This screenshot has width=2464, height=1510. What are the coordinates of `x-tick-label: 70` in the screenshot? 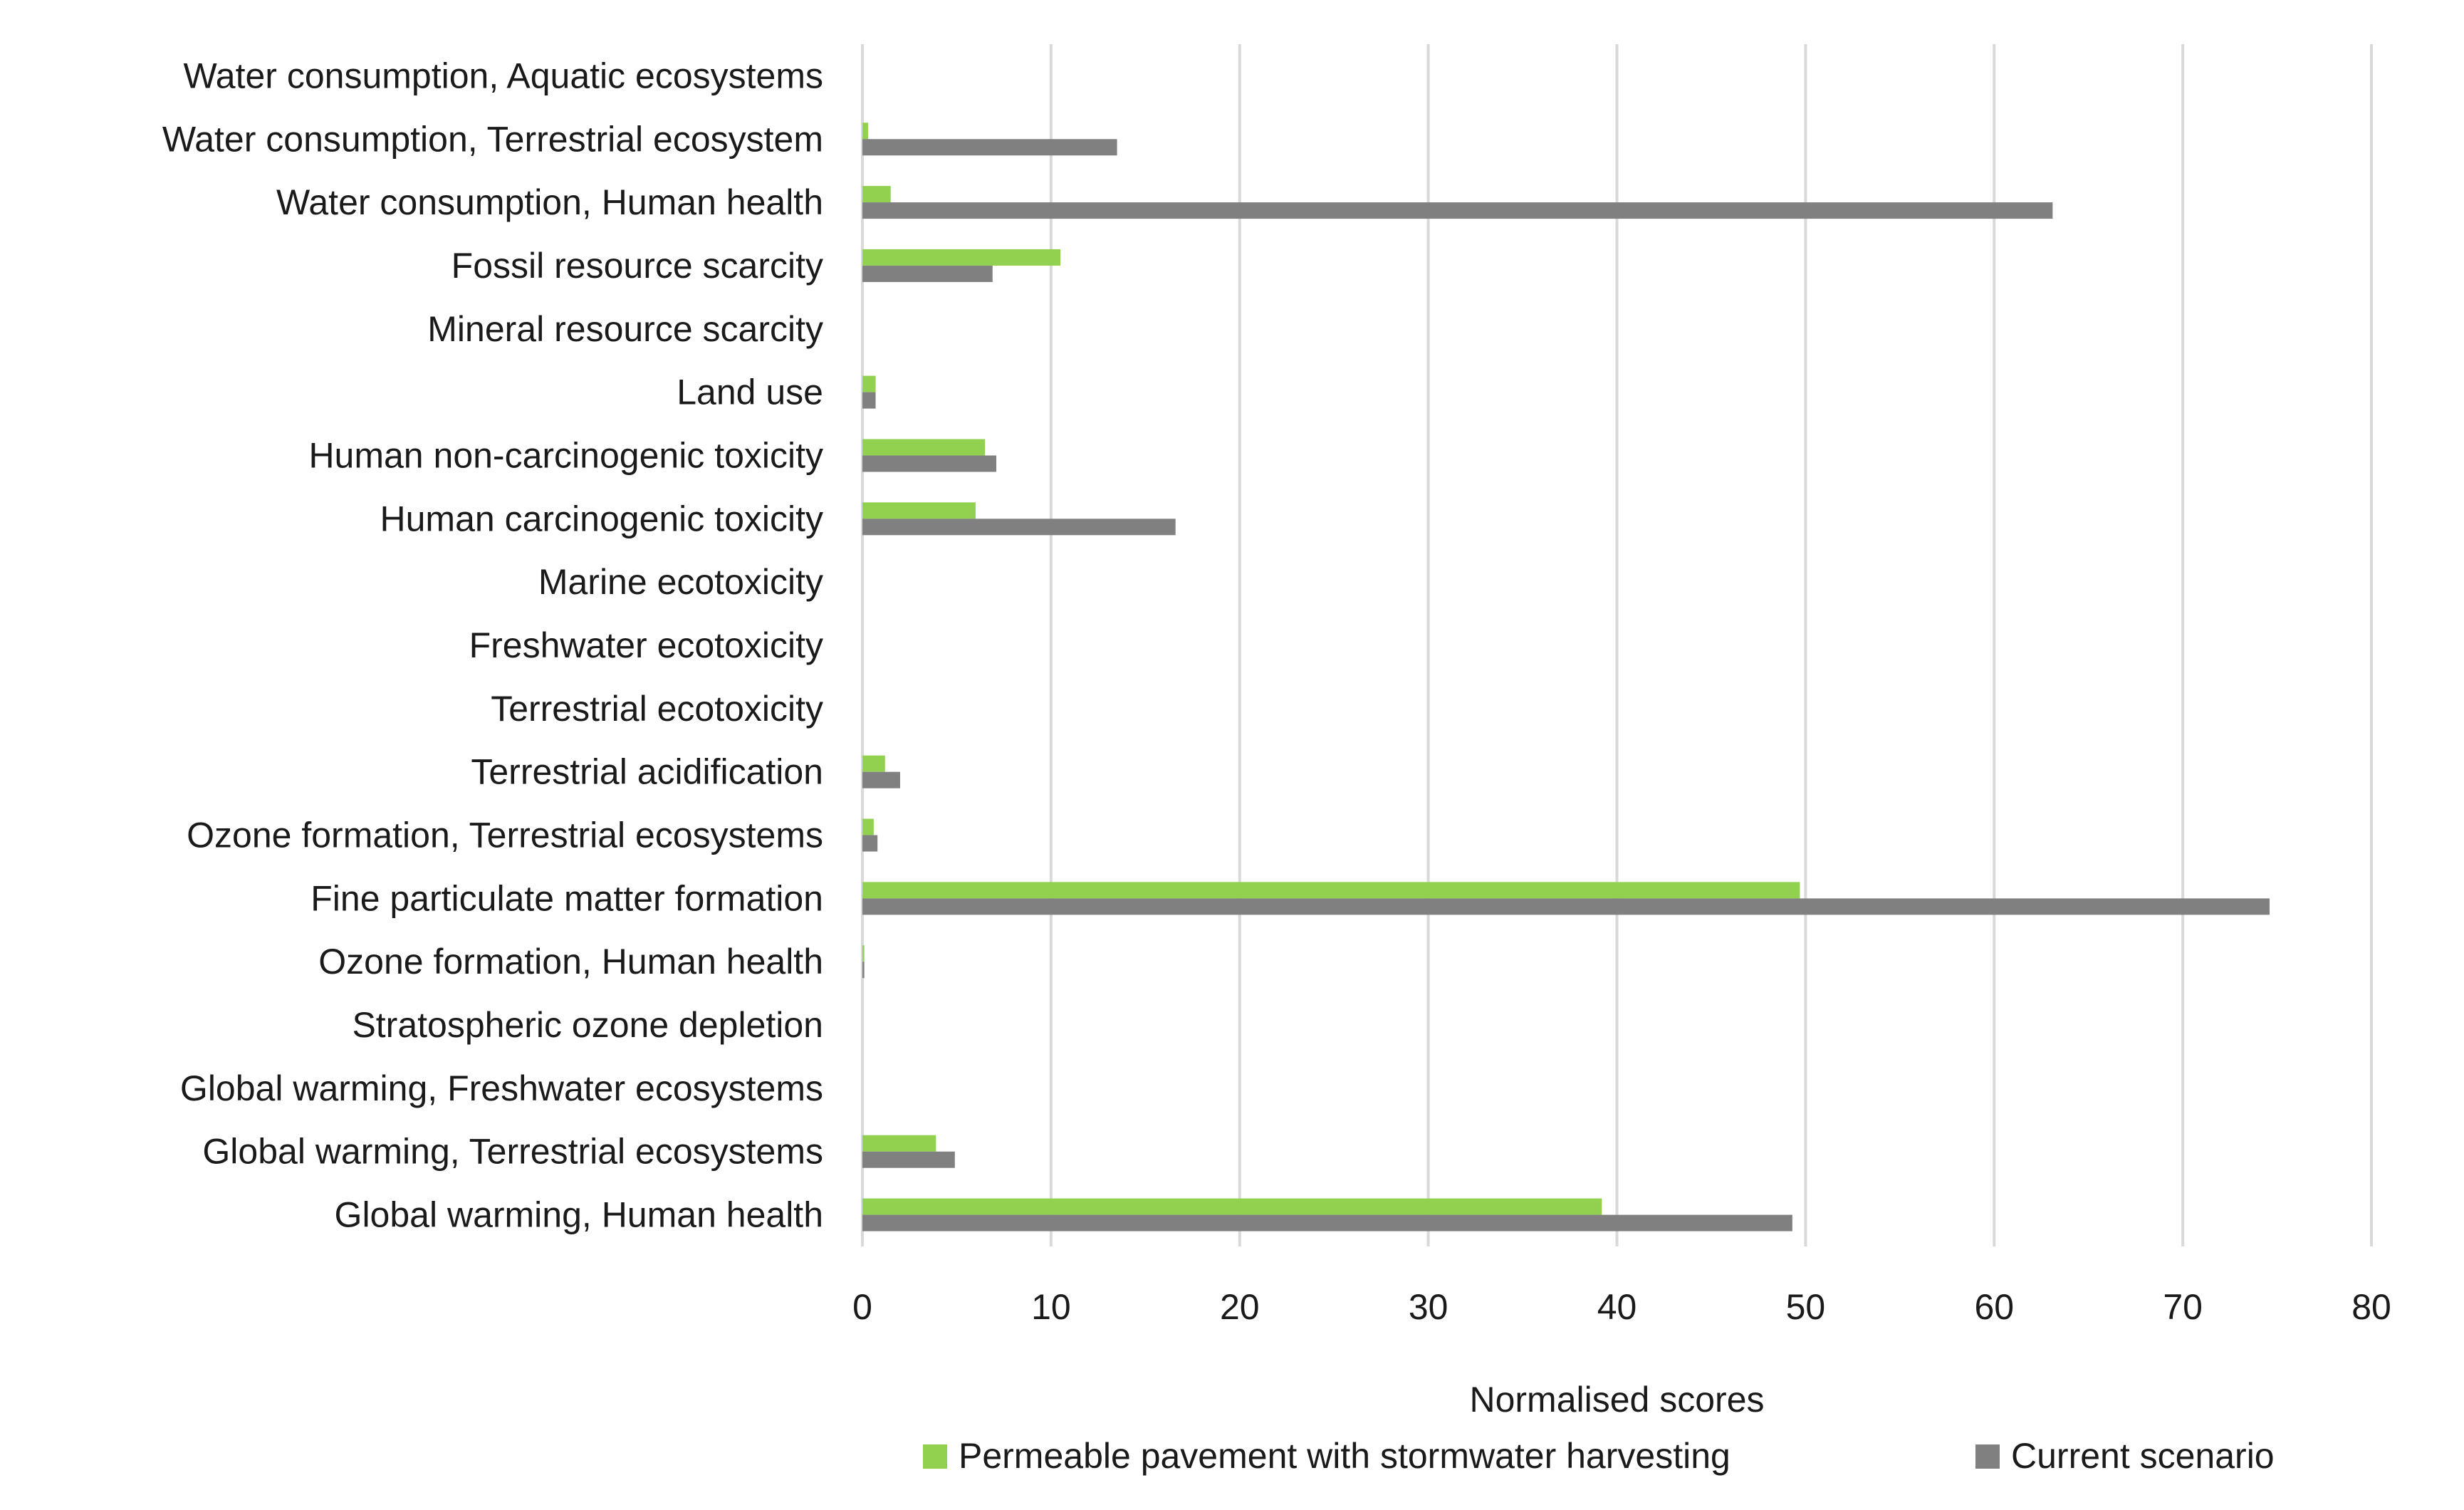 It's located at (2183, 1307).